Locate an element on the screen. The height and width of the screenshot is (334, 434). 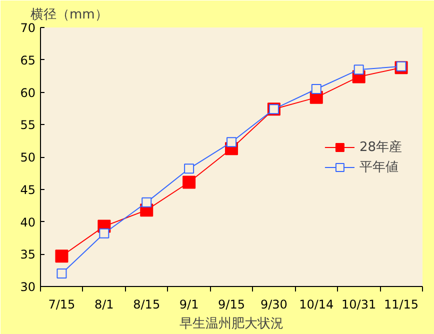
x-axis-title: 早生温州肥大状況 is located at coordinates (232, 324).